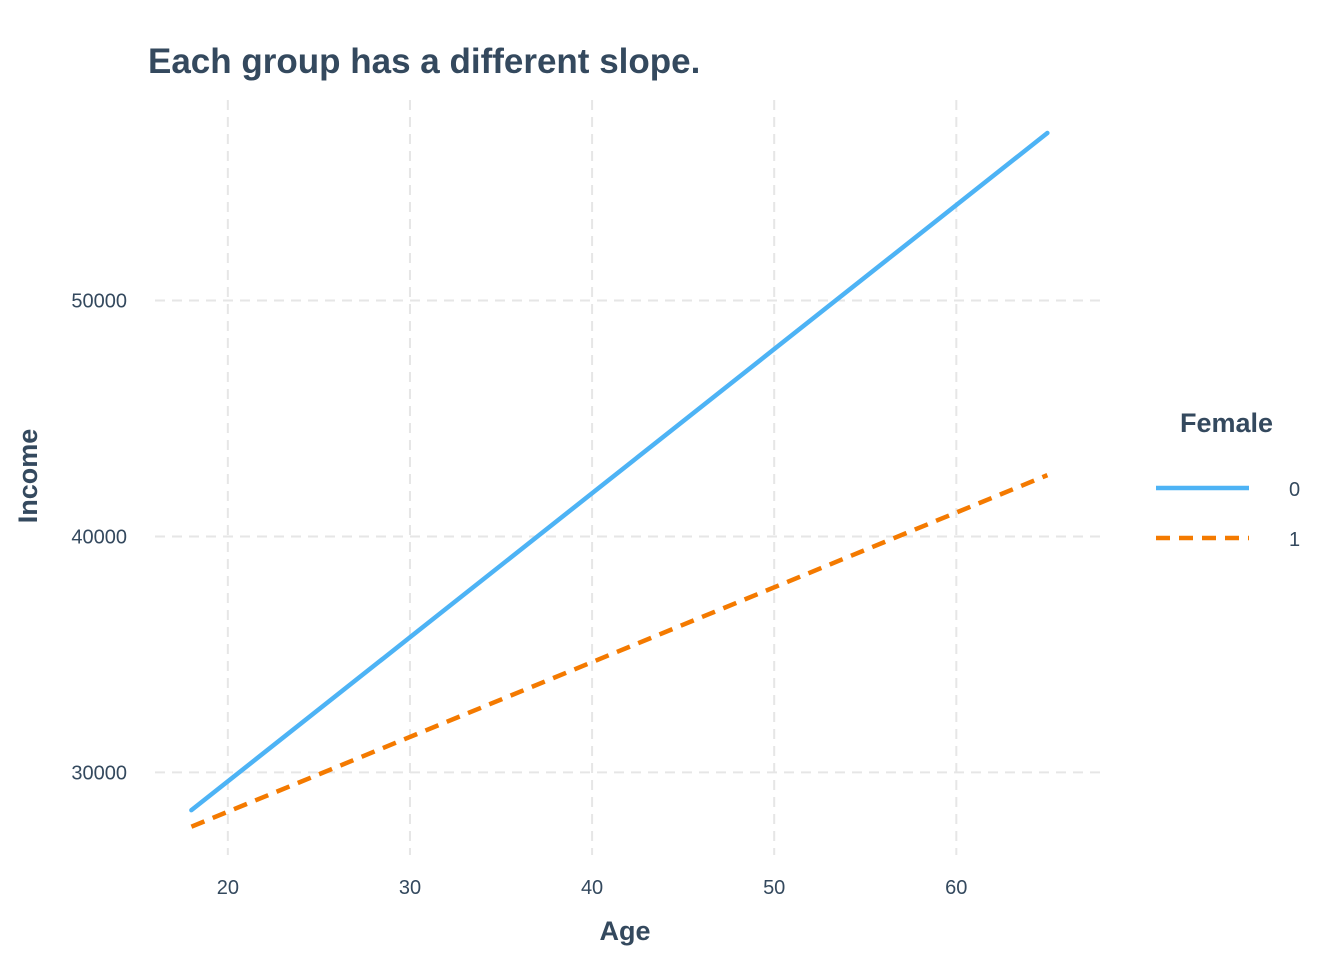 The height and width of the screenshot is (960, 1344). I want to click on y-tick-label-50000: 50000, so click(99, 302).